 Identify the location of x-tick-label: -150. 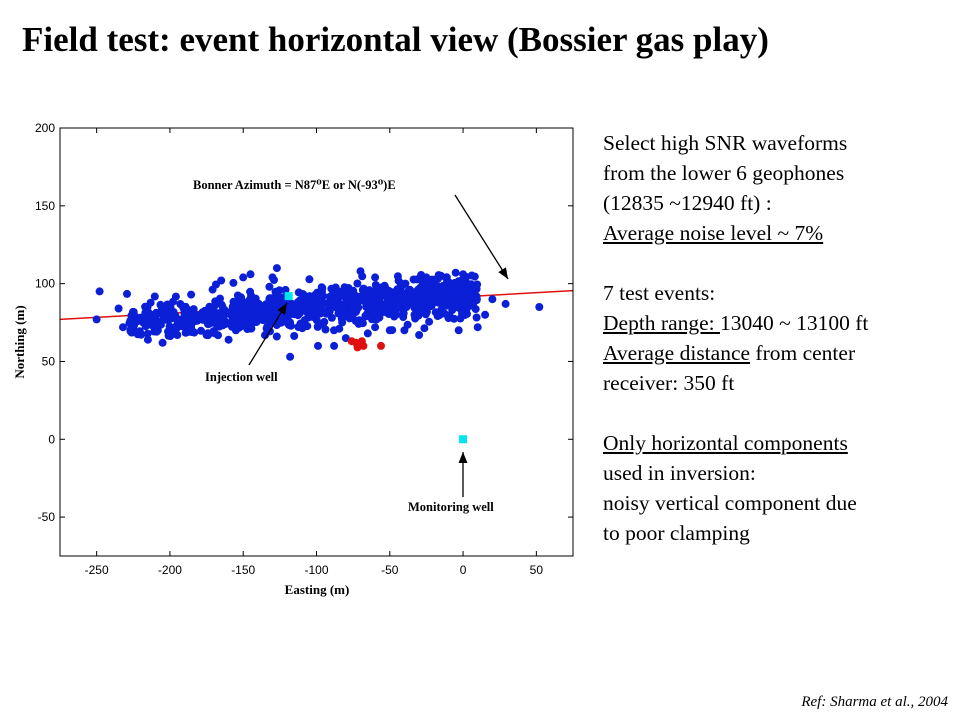
(243, 570).